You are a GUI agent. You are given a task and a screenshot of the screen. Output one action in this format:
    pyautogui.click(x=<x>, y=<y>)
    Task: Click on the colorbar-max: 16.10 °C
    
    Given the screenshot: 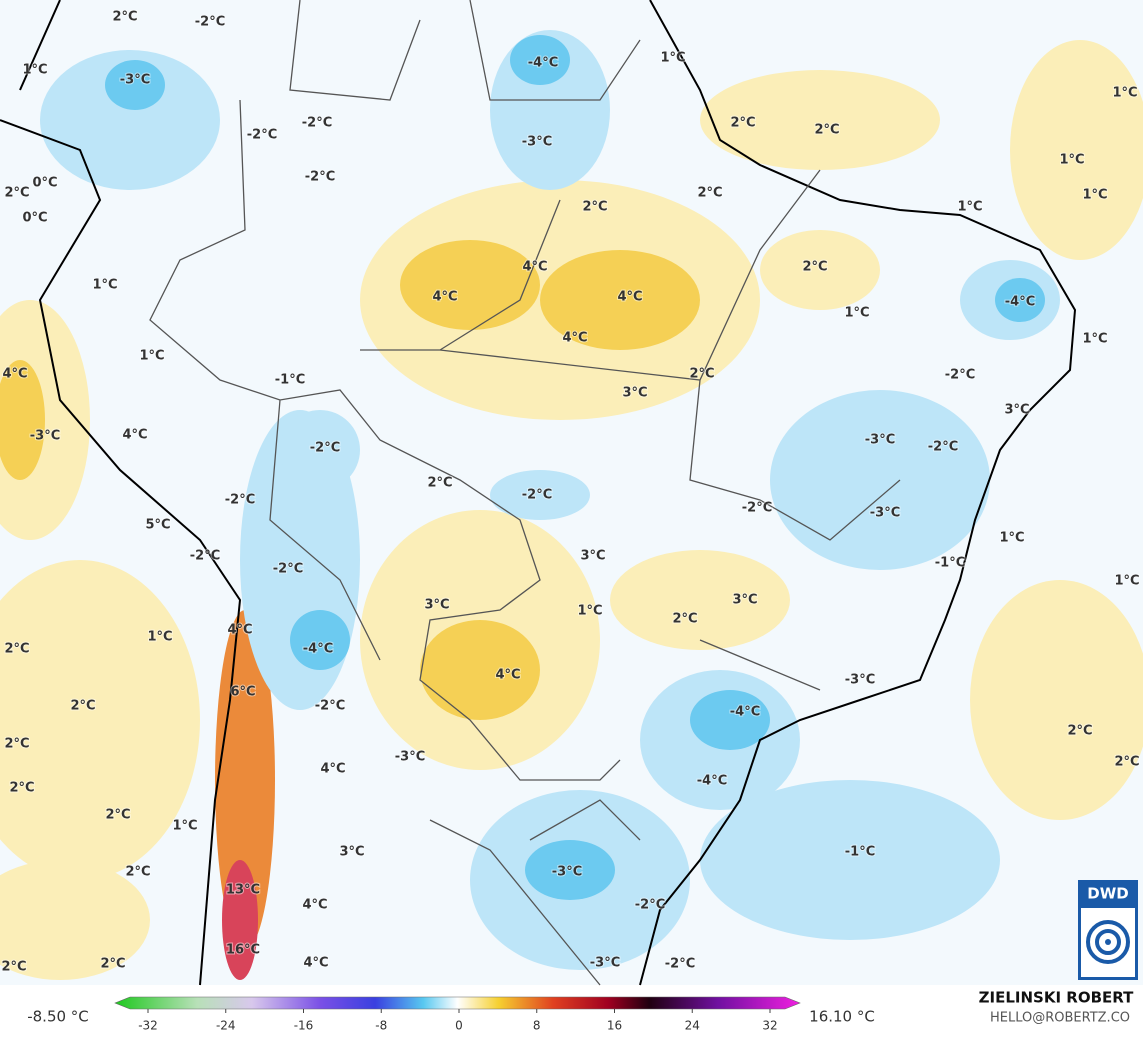 What is the action you would take?
    pyautogui.click(x=842, y=1017)
    